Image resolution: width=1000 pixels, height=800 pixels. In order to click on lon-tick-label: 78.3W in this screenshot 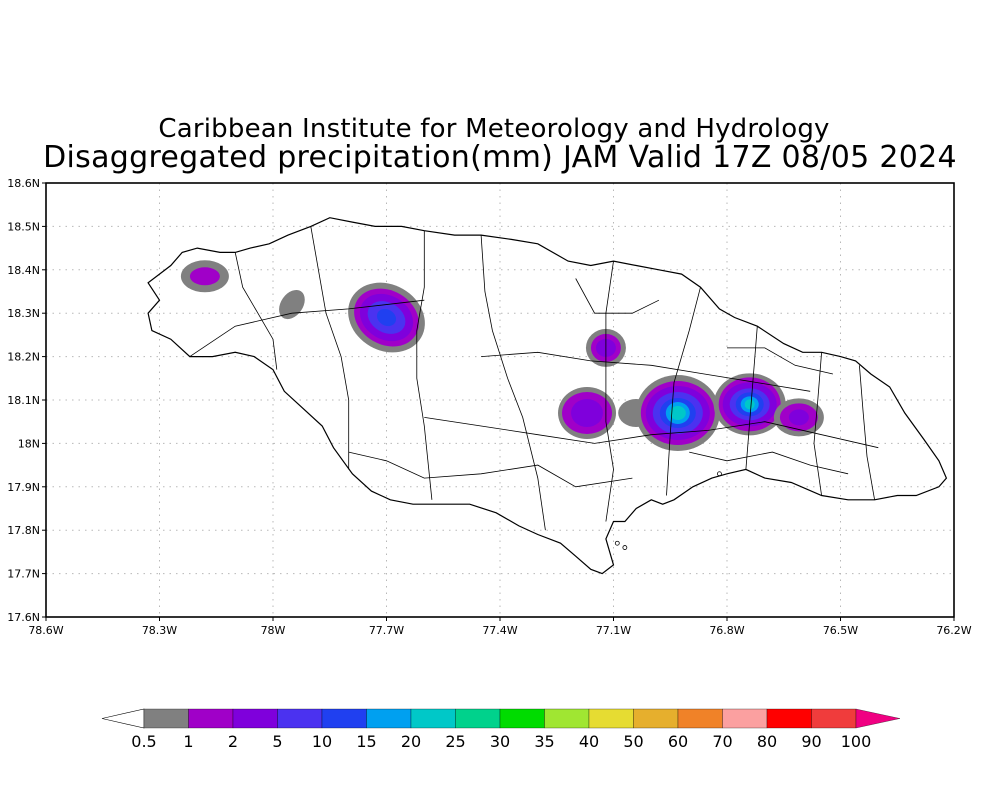, I will do `click(159, 630)`.